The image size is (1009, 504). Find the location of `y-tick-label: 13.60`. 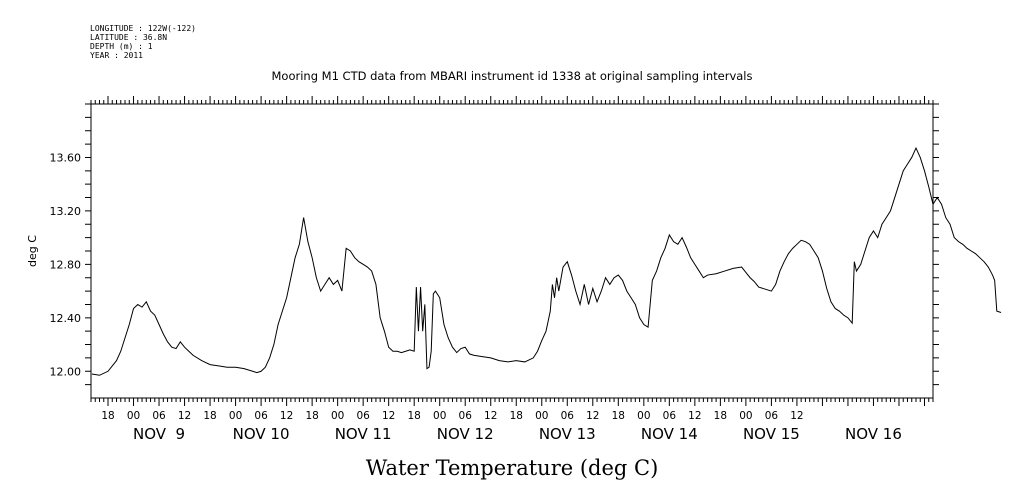

y-tick-label: 13.60 is located at coordinates (66, 157).